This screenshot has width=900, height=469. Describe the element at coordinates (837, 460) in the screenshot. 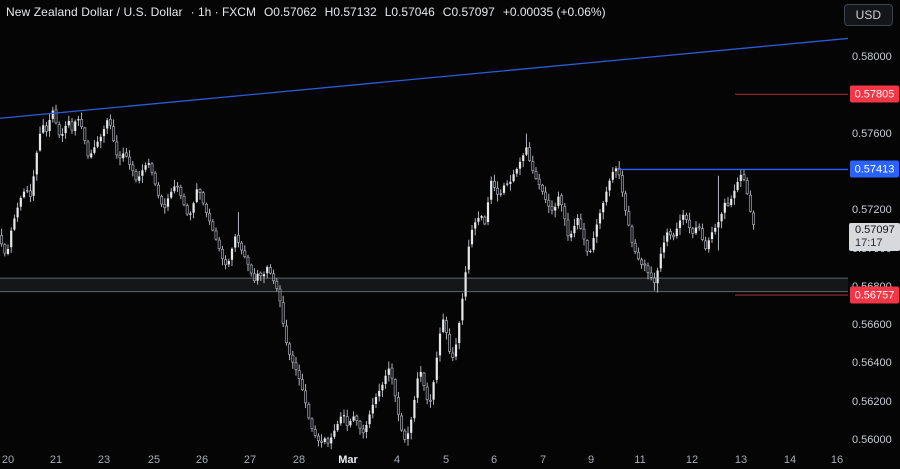

I see `time-tick-label: 16` at that location.